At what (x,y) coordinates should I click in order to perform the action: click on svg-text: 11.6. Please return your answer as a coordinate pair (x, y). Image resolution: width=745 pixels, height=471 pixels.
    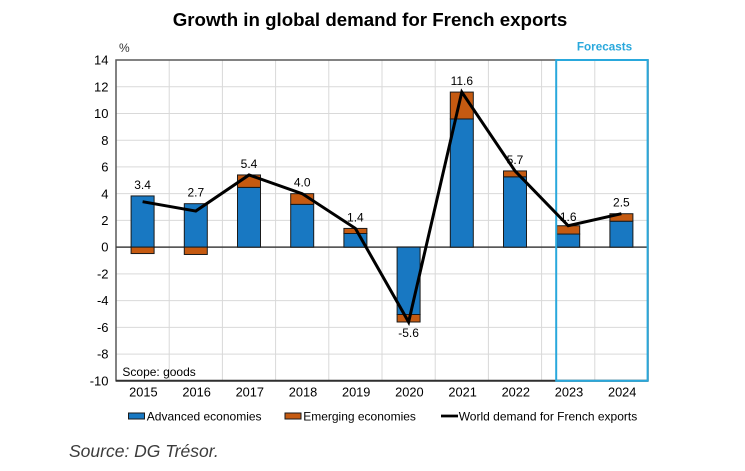
    Looking at the image, I should click on (462, 81).